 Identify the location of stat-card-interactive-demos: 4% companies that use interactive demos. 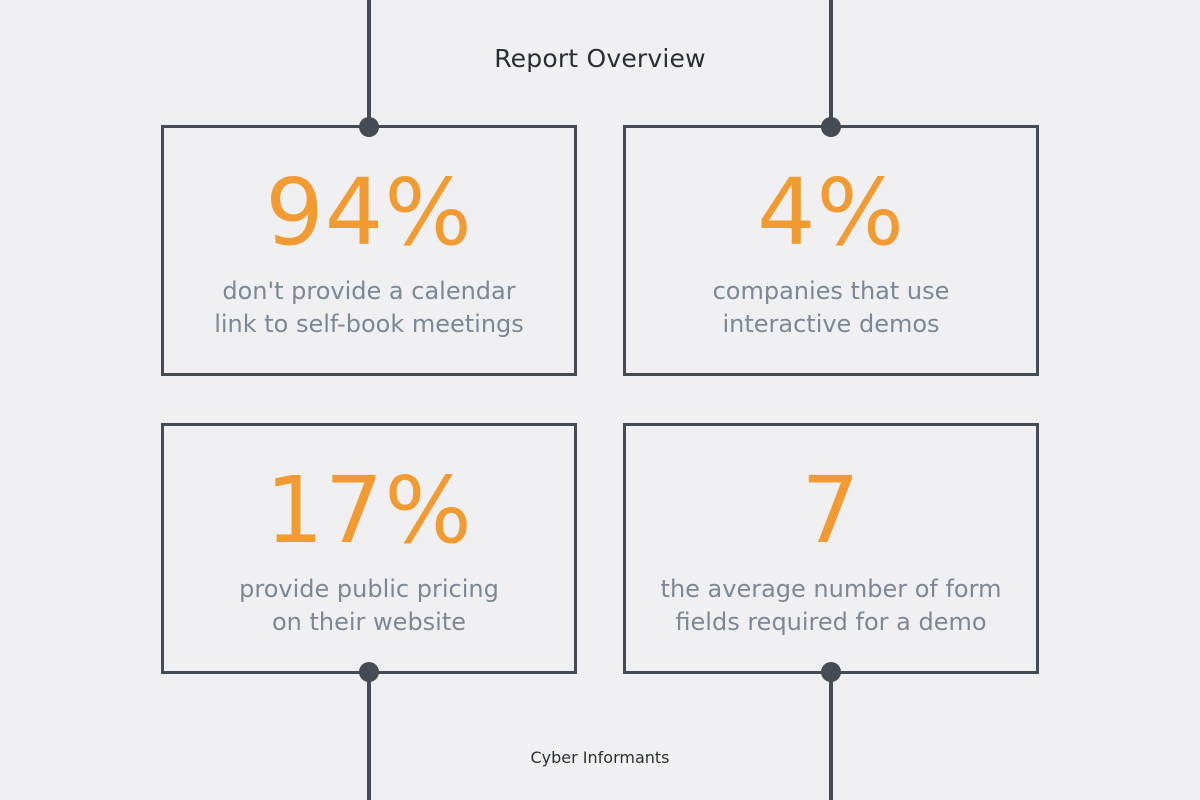
(831, 250).